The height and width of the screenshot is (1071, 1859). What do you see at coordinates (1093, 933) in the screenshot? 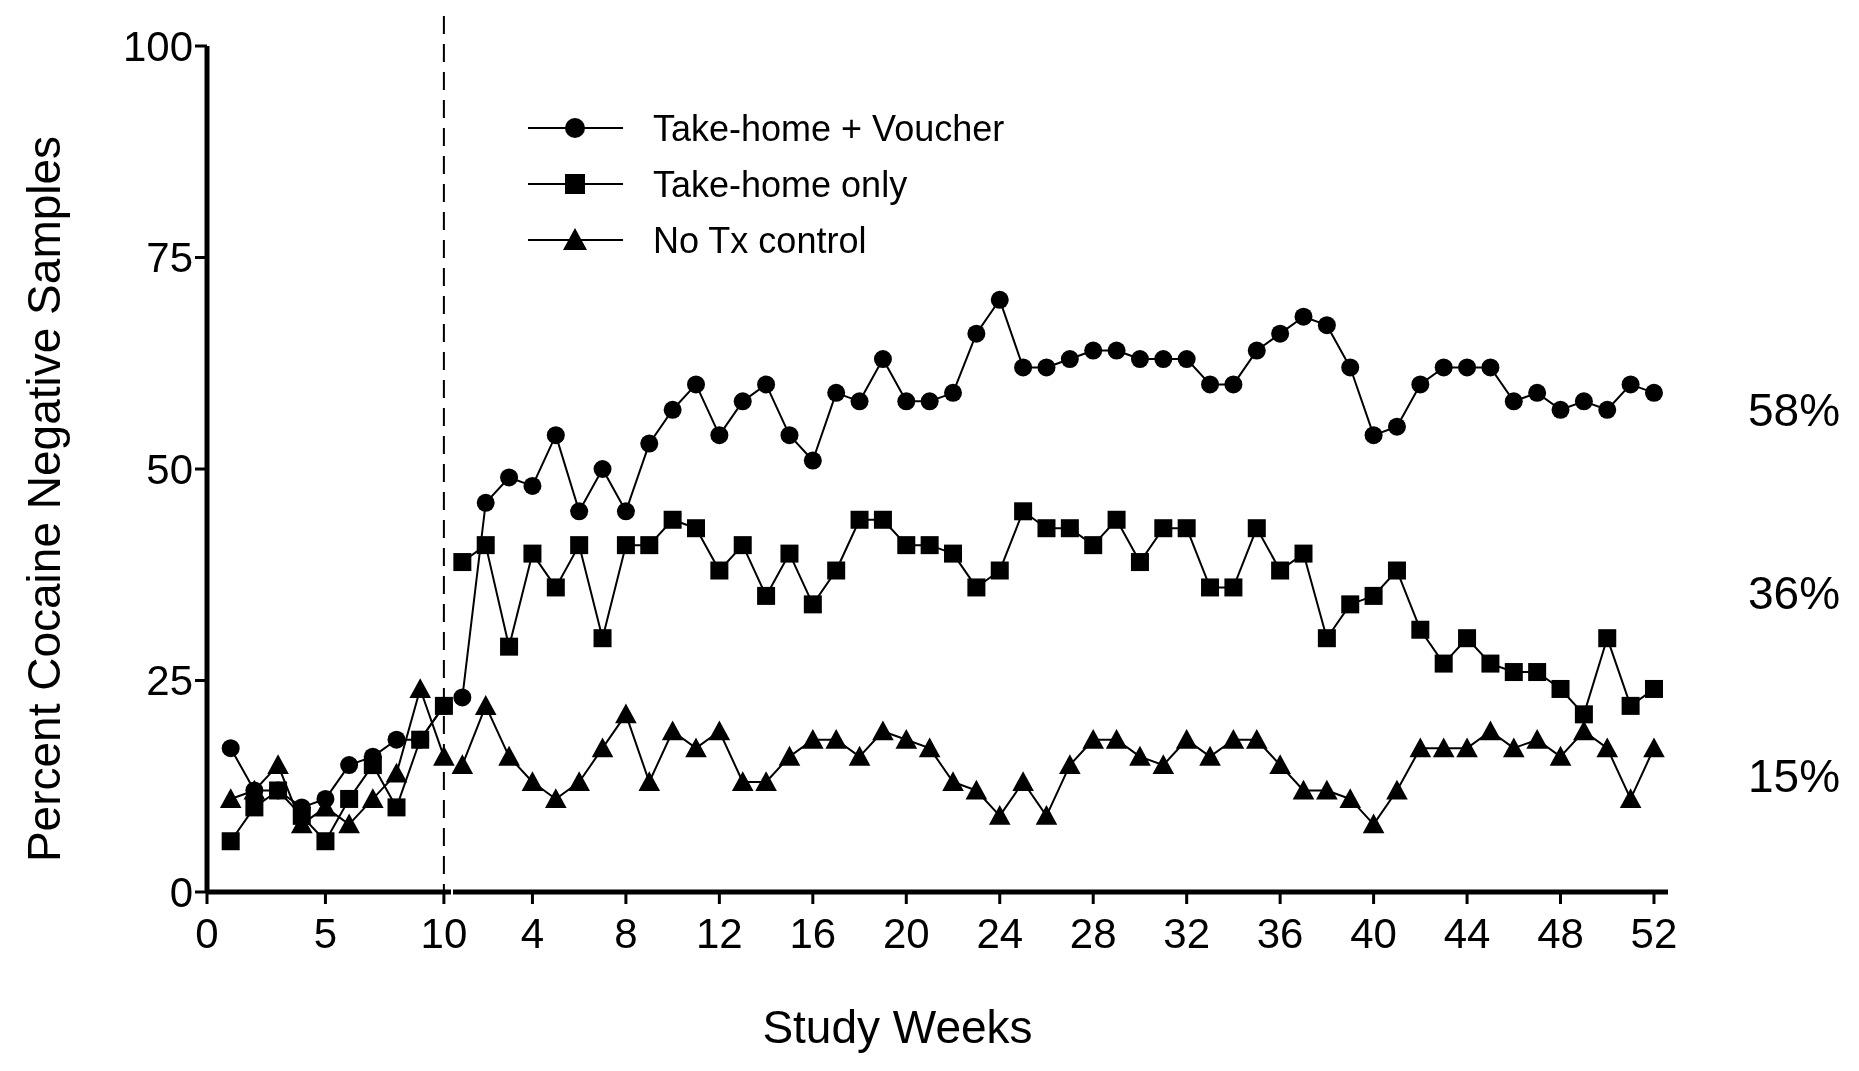
I see `x-tick-label: 28` at bounding box center [1093, 933].